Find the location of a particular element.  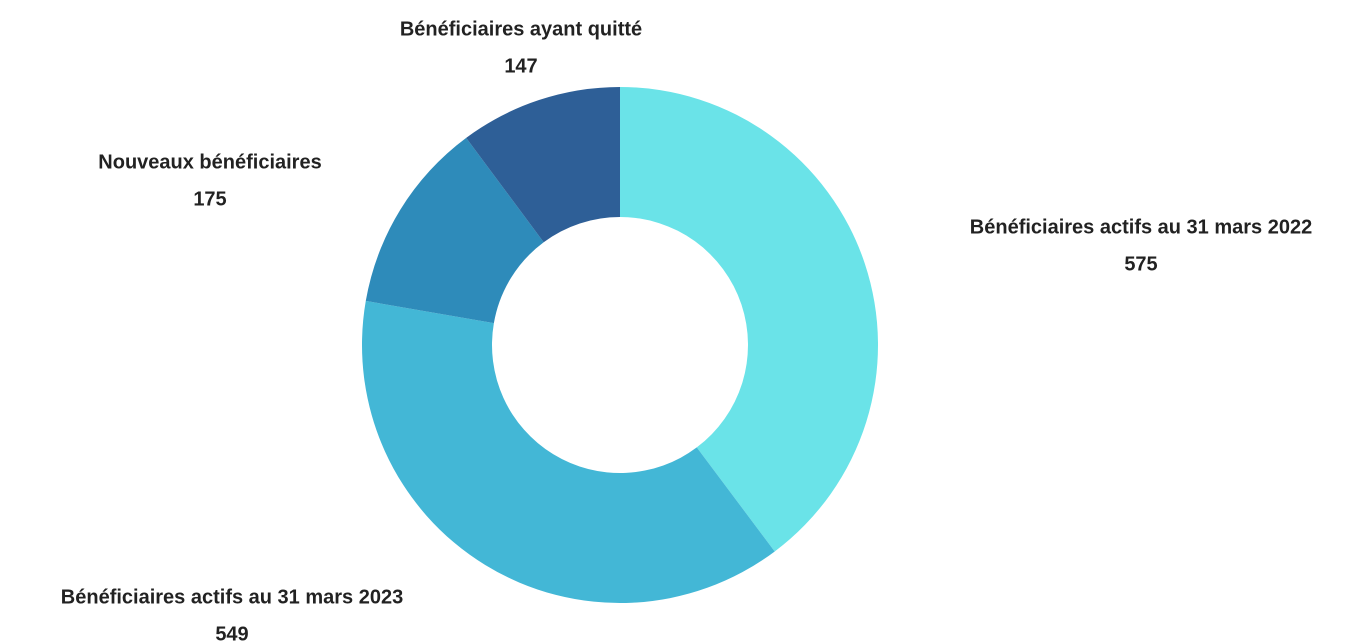

slice-value: 575 is located at coordinates (1140, 264).